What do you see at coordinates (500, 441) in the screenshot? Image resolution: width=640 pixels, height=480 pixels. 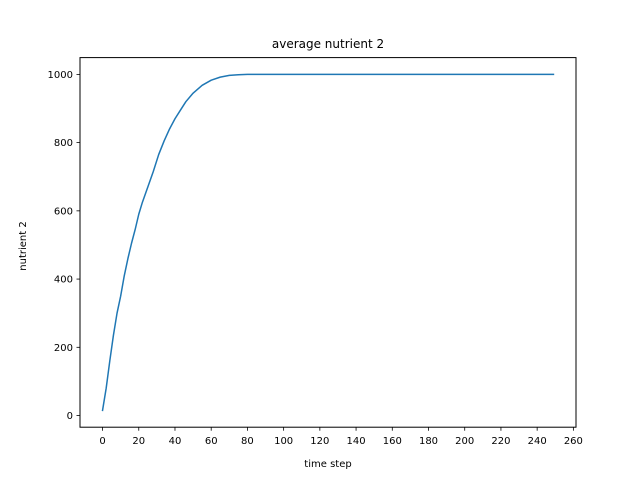 I see `x-tick-label: 220` at bounding box center [500, 441].